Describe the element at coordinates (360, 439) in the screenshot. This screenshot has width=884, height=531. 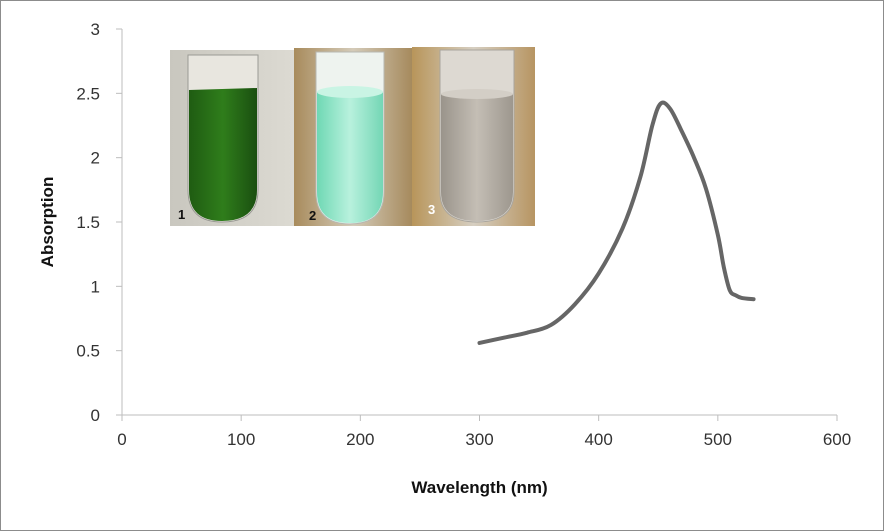
I see `x-tick-label: 200` at that location.